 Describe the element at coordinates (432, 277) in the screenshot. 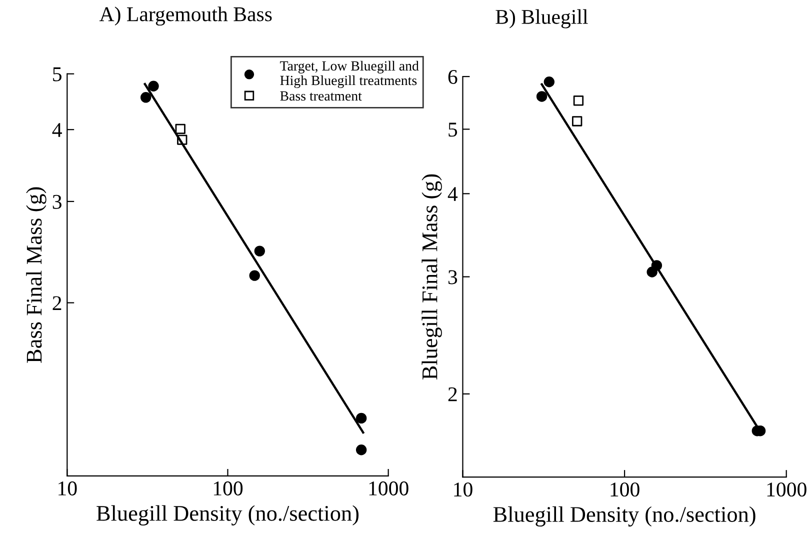

I see `y-axis-title: Bluegill Final Mass (g)` at that location.